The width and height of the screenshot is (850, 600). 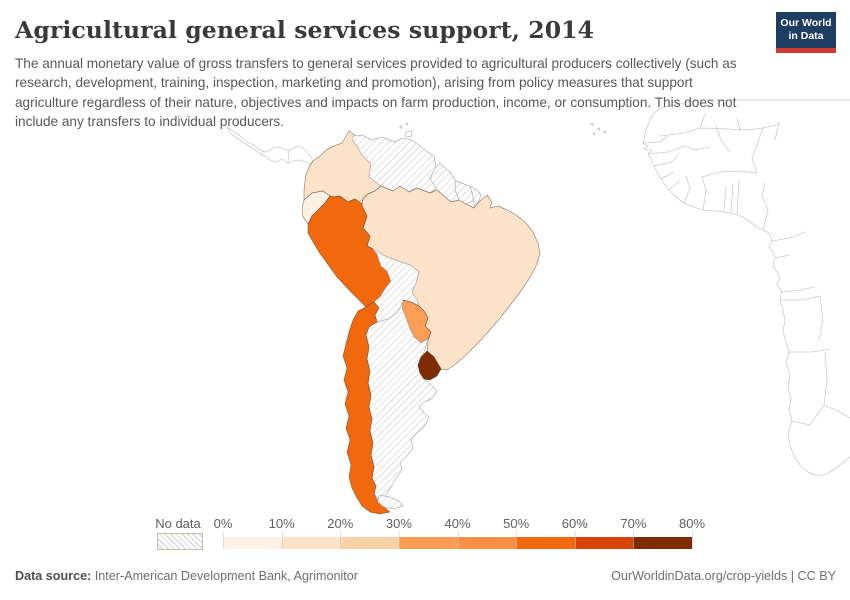 What do you see at coordinates (275, 156) in the screenshot?
I see `border-central-america` at bounding box center [275, 156].